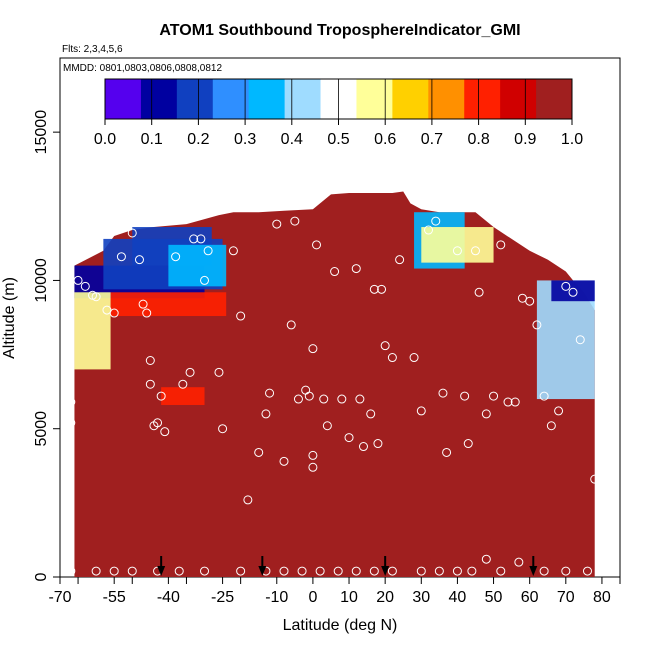 This screenshot has width=650, height=650. What do you see at coordinates (338, 113) in the screenshot?
I see `colorbar: 0.0 0.1 0.2 0.3 0.4 0.5 0.6 0.7 0.8 0.9 1.0` at bounding box center [338, 113].